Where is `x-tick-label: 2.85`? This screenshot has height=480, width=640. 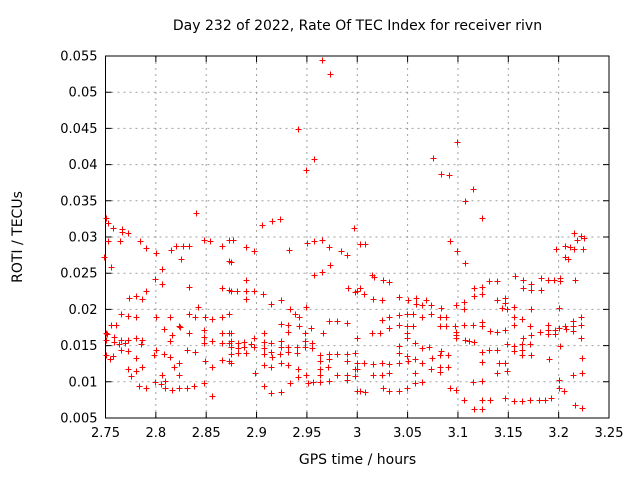 x-tick-label: 2.85 is located at coordinates (206, 433).